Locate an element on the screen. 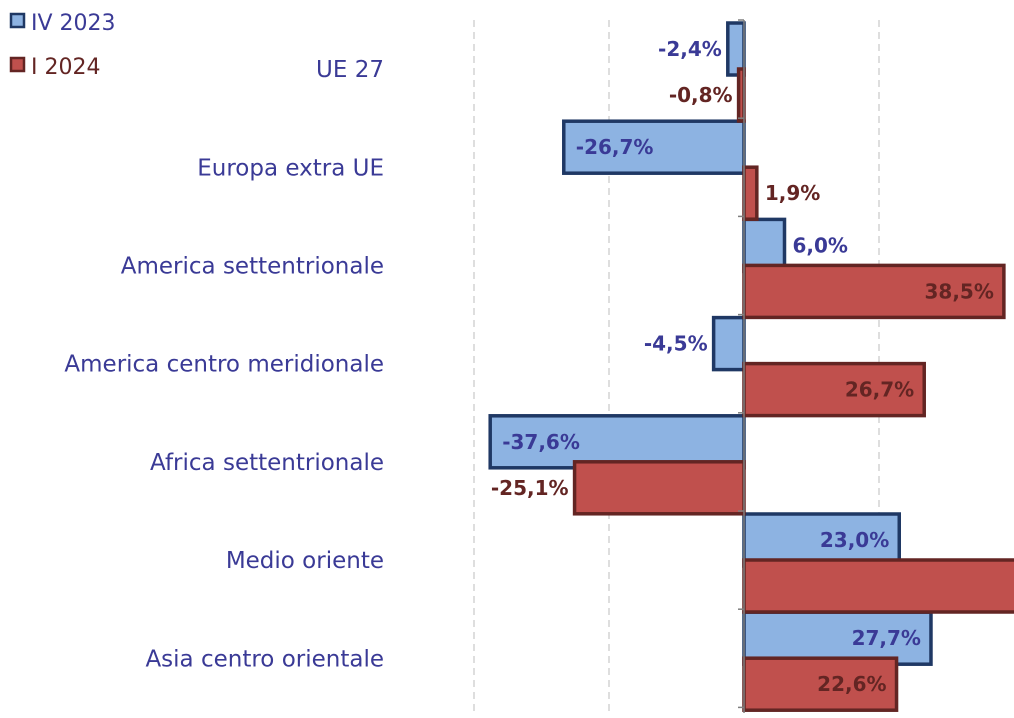 The image size is (1014, 718). category-label: Asia centro orientale is located at coordinates (264, 659).